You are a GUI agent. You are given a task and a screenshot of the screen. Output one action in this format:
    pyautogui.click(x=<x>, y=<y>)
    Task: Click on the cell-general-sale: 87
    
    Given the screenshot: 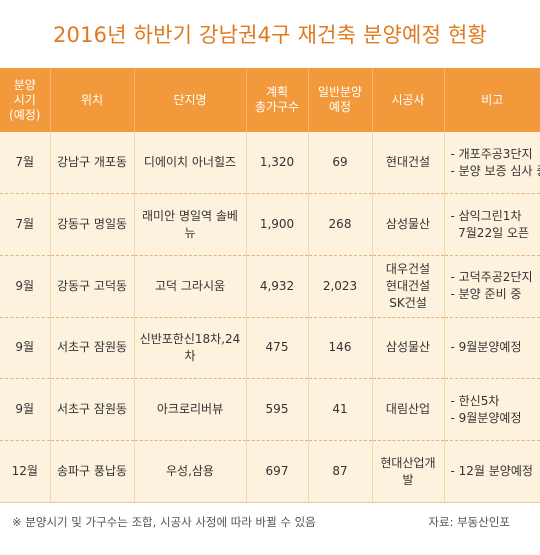 What is the action you would take?
    pyautogui.click(x=340, y=471)
    